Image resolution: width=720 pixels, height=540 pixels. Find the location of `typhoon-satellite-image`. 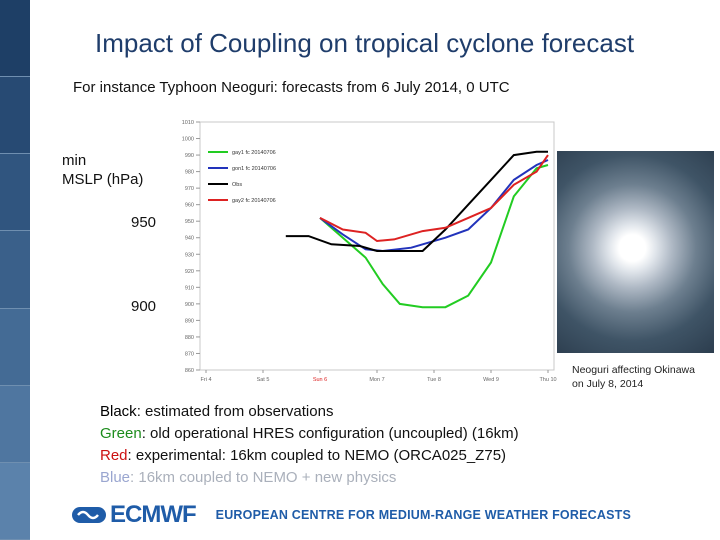

typhoon-satellite-image is located at coordinates (635, 252).